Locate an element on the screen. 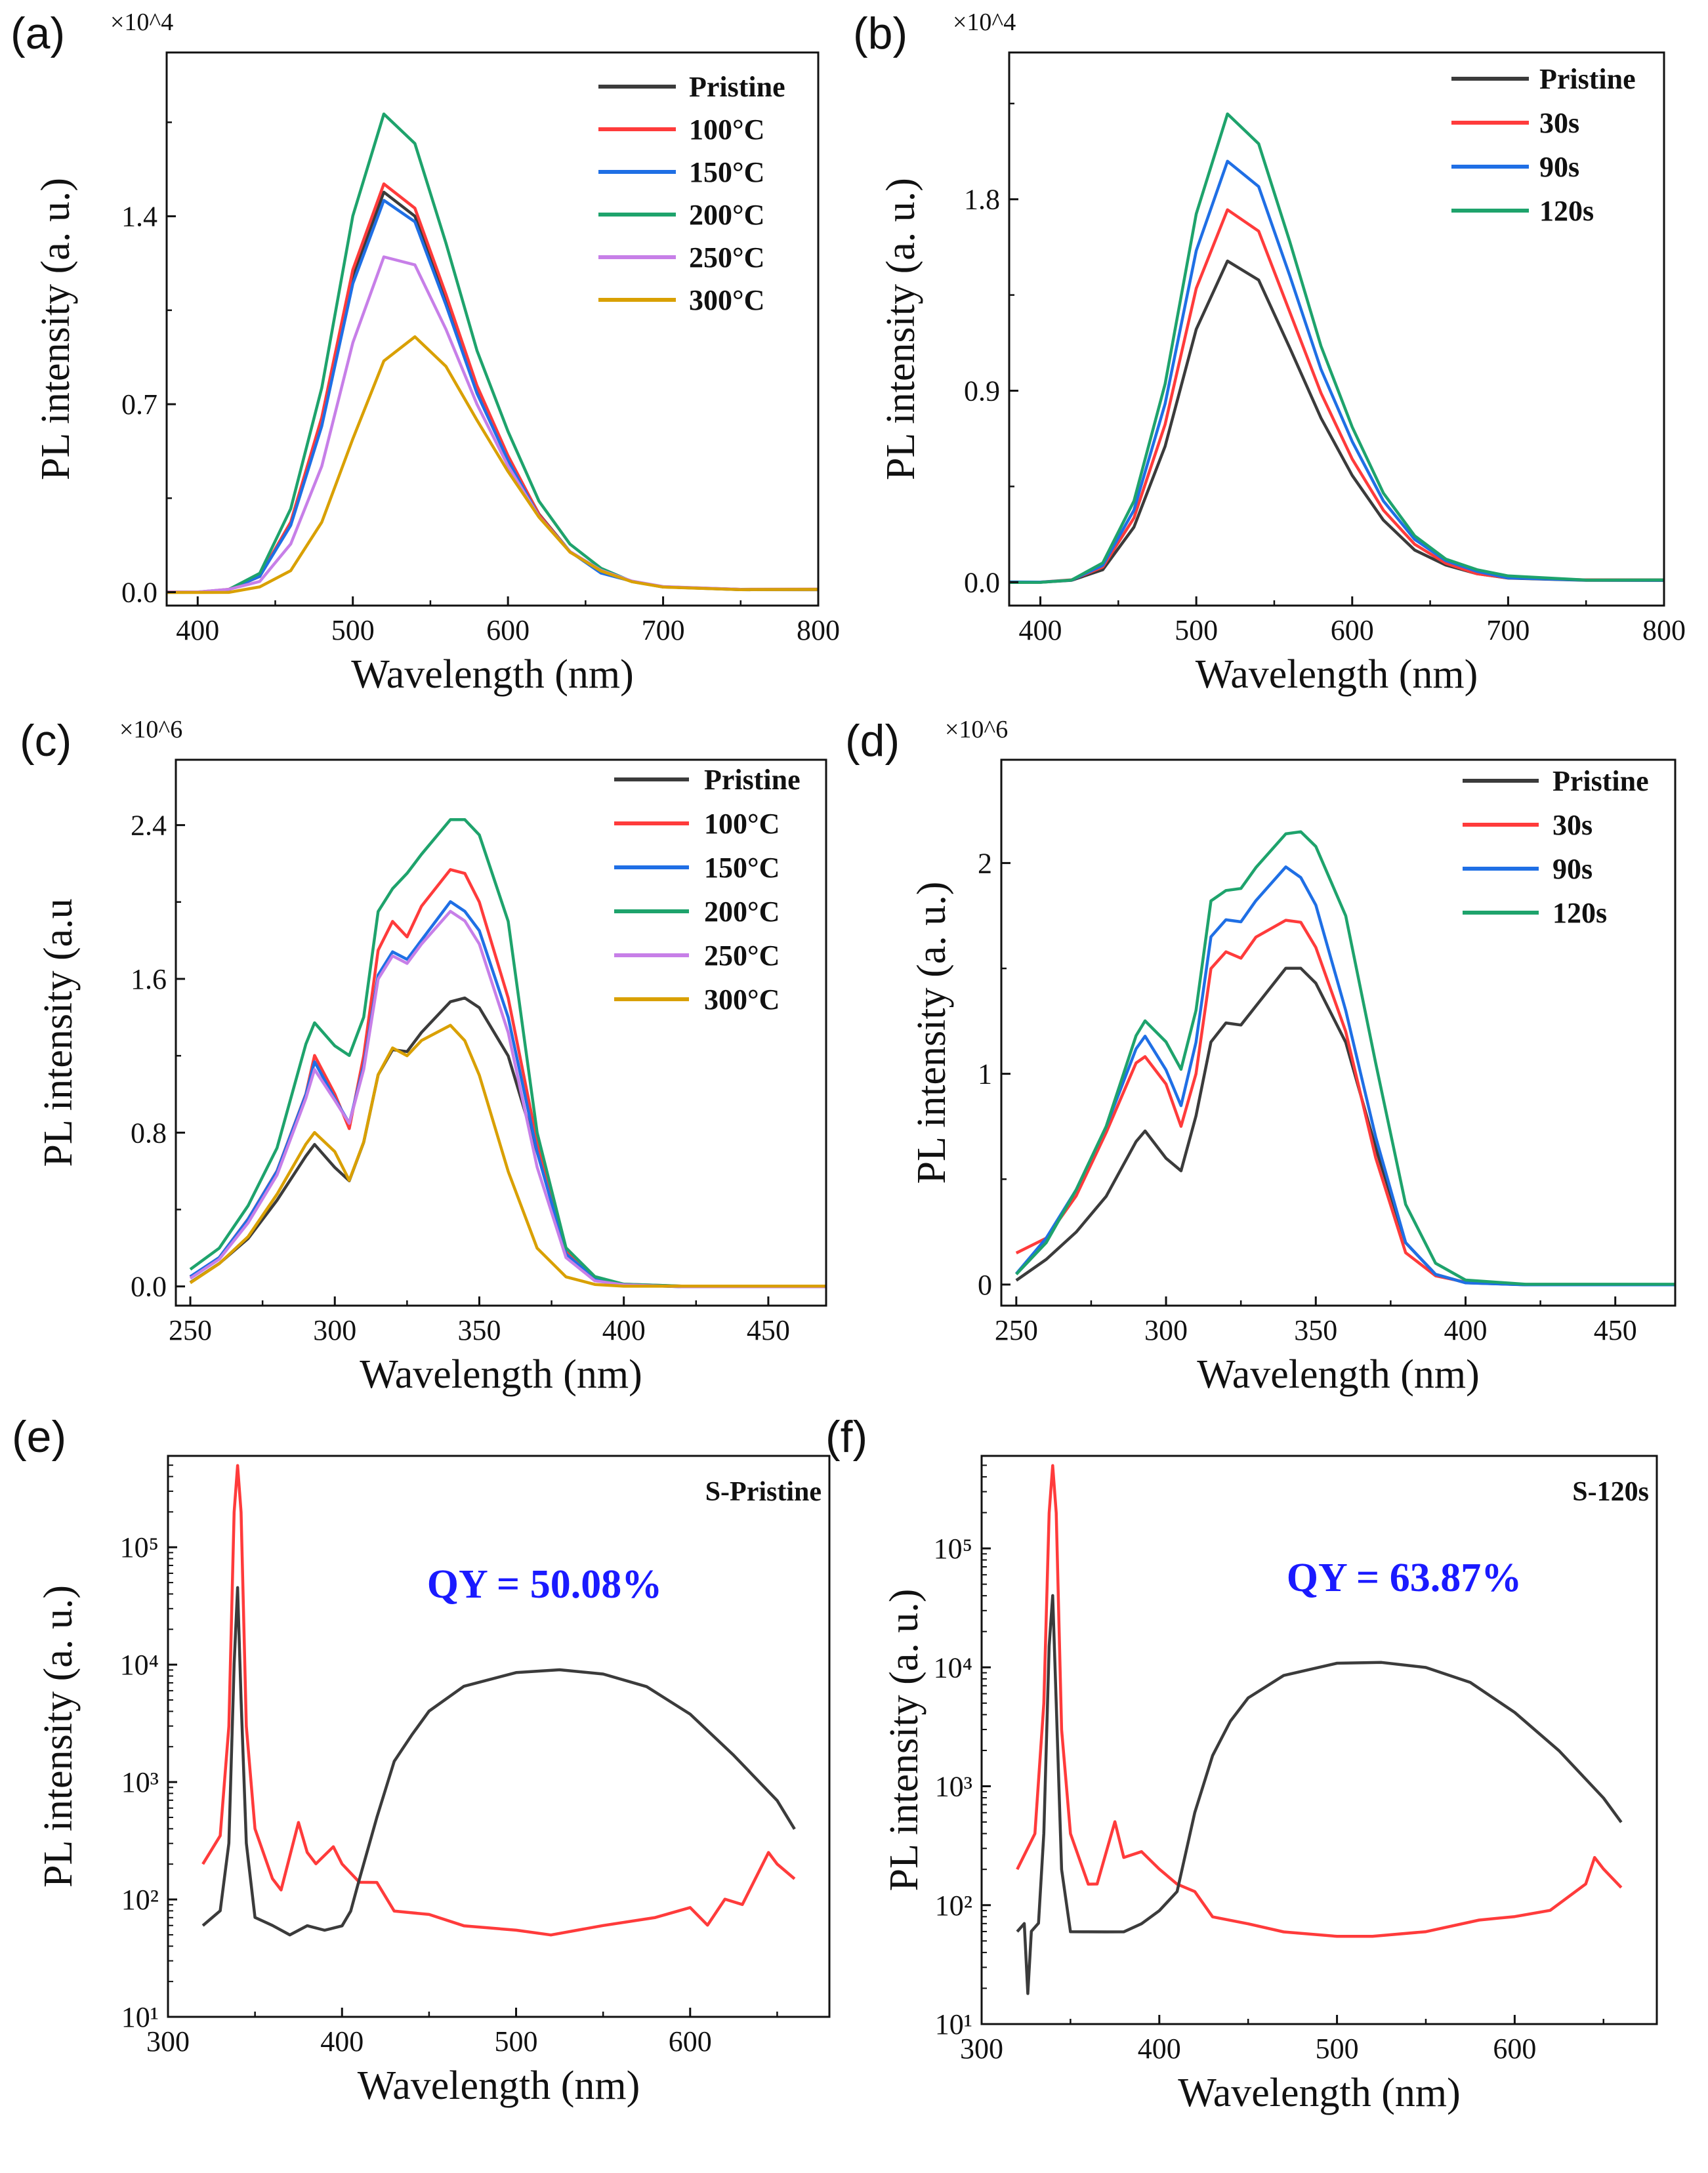  x-tick-label: 800 is located at coordinates (819, 630).